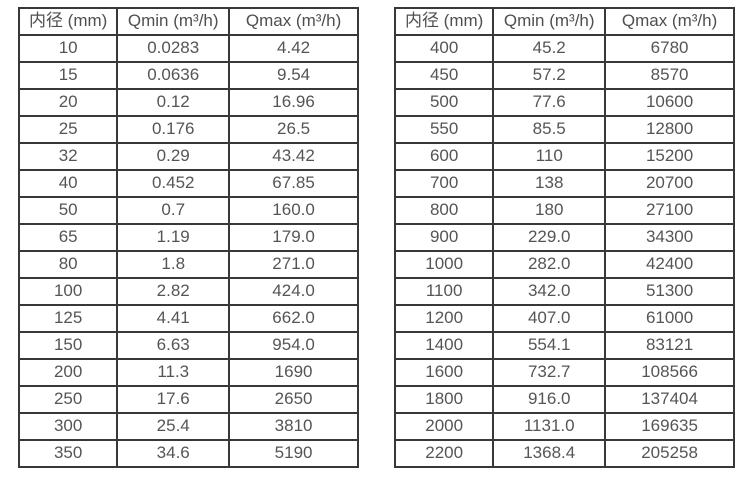  What do you see at coordinates (669, 345) in the screenshot?
I see `table-cell: 83121` at bounding box center [669, 345].